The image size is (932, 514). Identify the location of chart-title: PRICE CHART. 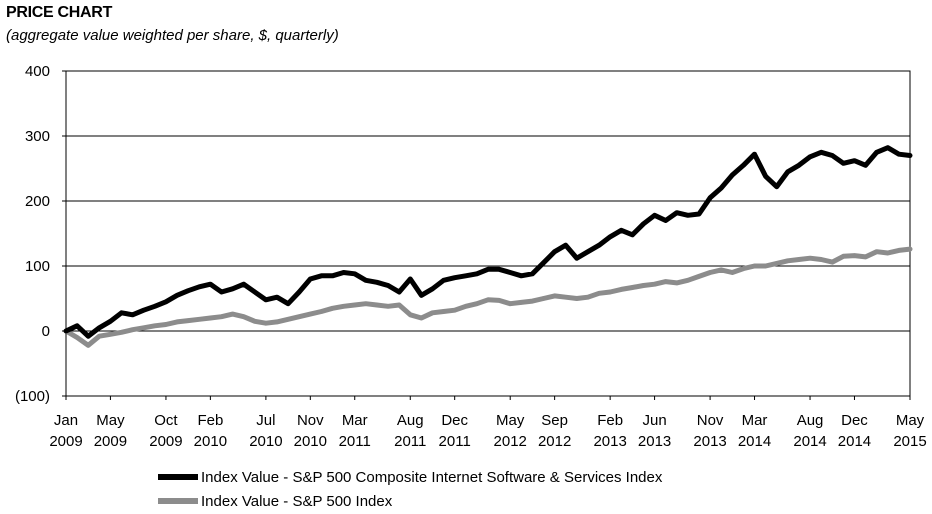
(59, 12).